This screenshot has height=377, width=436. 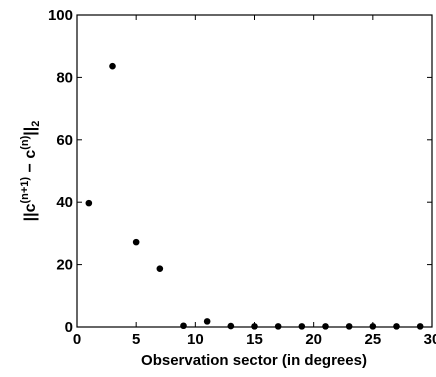 I want to click on y-label-base: ||c, so click(x=30, y=212).